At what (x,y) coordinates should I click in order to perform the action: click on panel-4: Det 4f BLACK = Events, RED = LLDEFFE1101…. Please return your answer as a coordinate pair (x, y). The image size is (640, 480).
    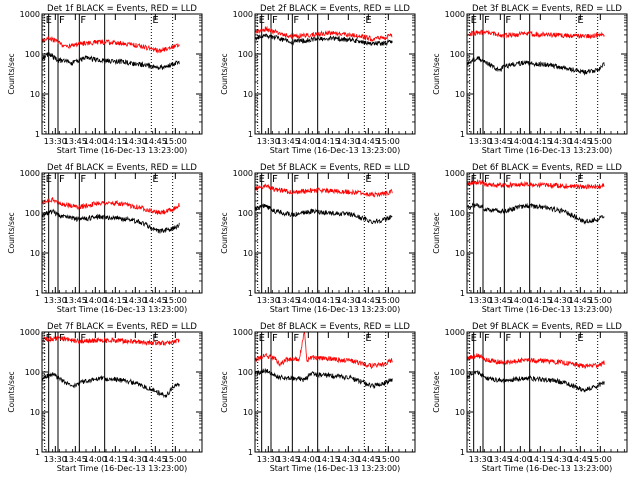
    Looking at the image, I should click on (105, 238).